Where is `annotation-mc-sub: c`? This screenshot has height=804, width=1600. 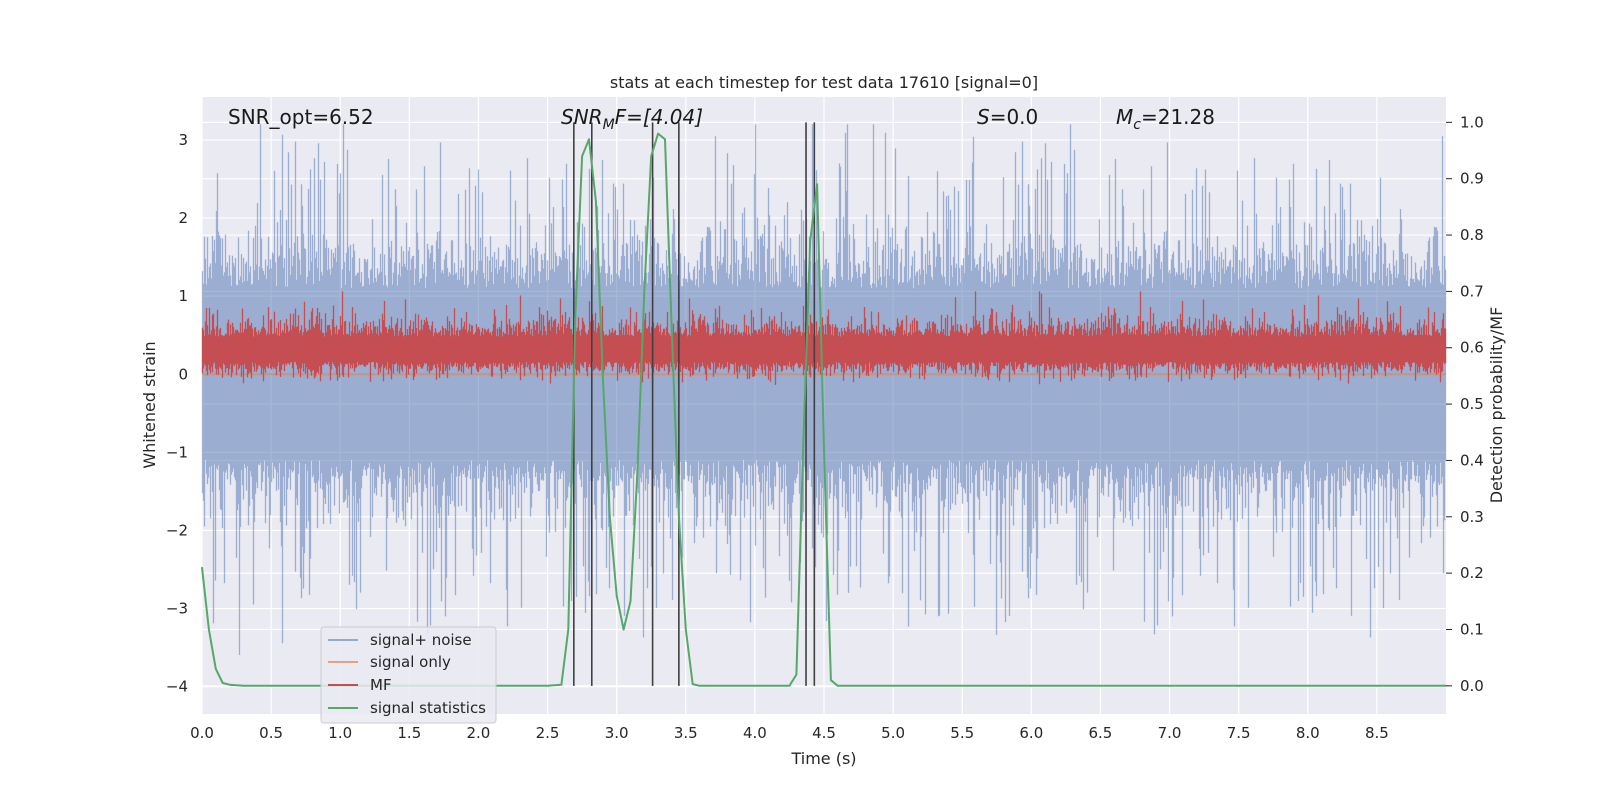 annotation-mc-sub: c is located at coordinates (1137, 125).